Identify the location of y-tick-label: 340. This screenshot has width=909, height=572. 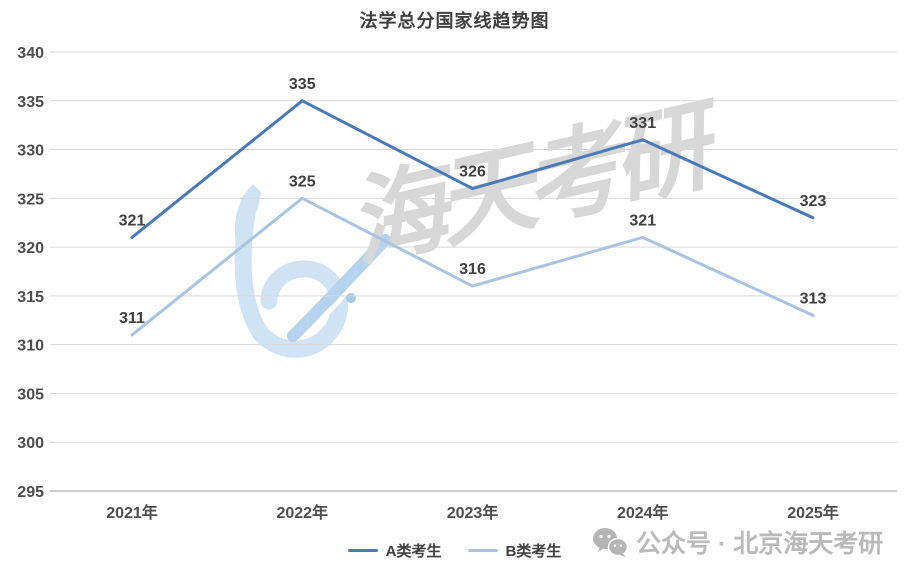
(30, 53).